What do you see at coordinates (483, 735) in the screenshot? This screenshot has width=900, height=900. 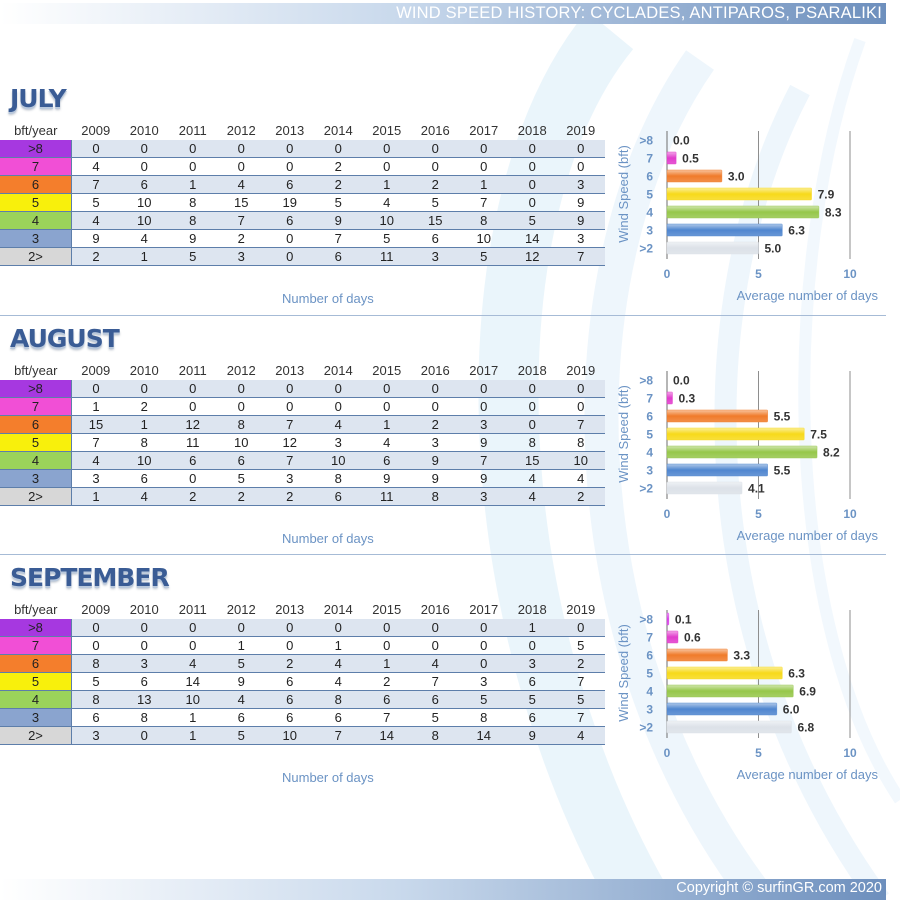 I see `table-cell: 14` at bounding box center [483, 735].